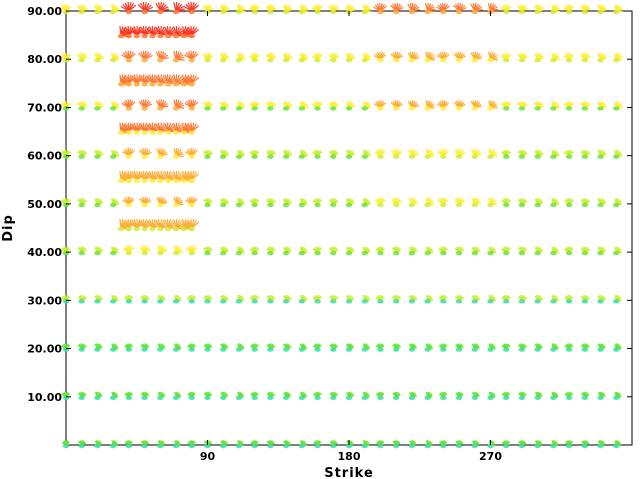  Describe the element at coordinates (44, 349) in the screenshot. I see `y-tick-label: 20.00` at that location.